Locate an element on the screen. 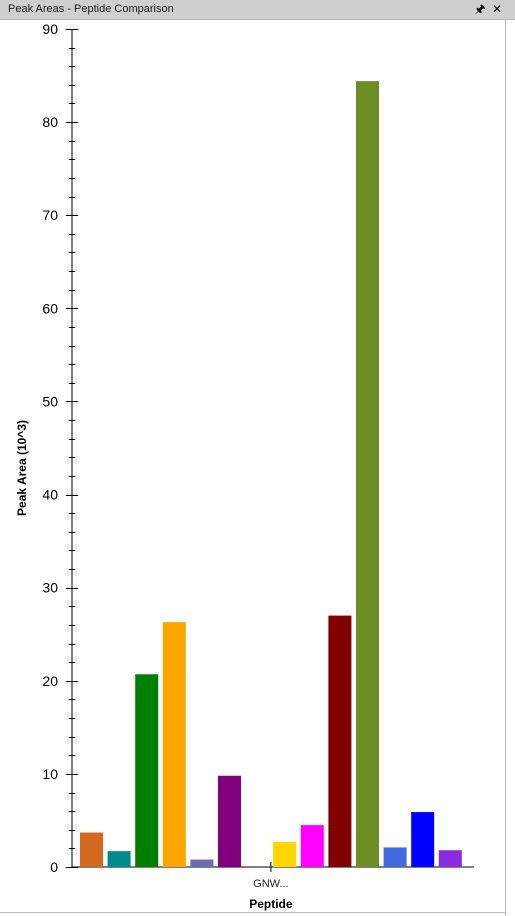 This screenshot has width=515, height=916. close-icon: ✕ is located at coordinates (497, 9).